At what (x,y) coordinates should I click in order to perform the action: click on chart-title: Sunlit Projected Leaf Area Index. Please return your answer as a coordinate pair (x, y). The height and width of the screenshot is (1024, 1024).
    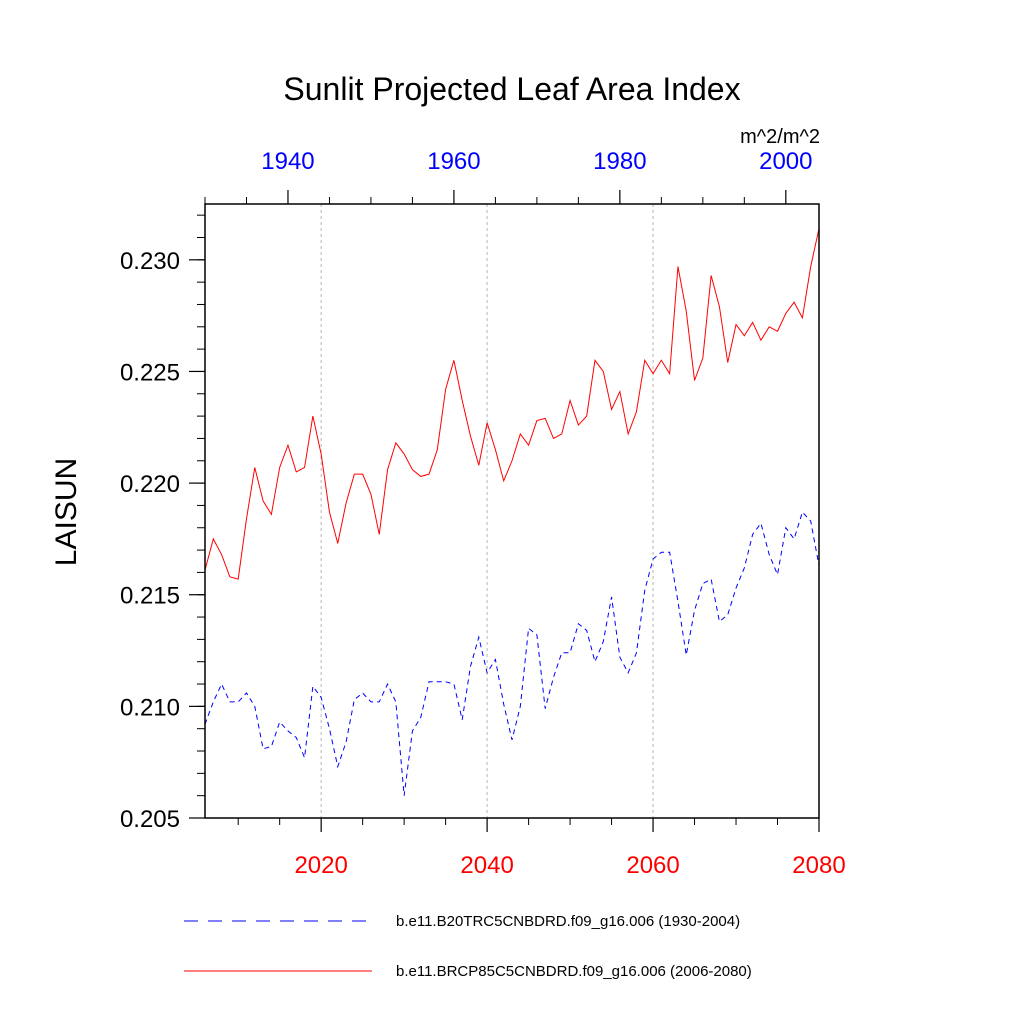
    Looking at the image, I should click on (511, 89).